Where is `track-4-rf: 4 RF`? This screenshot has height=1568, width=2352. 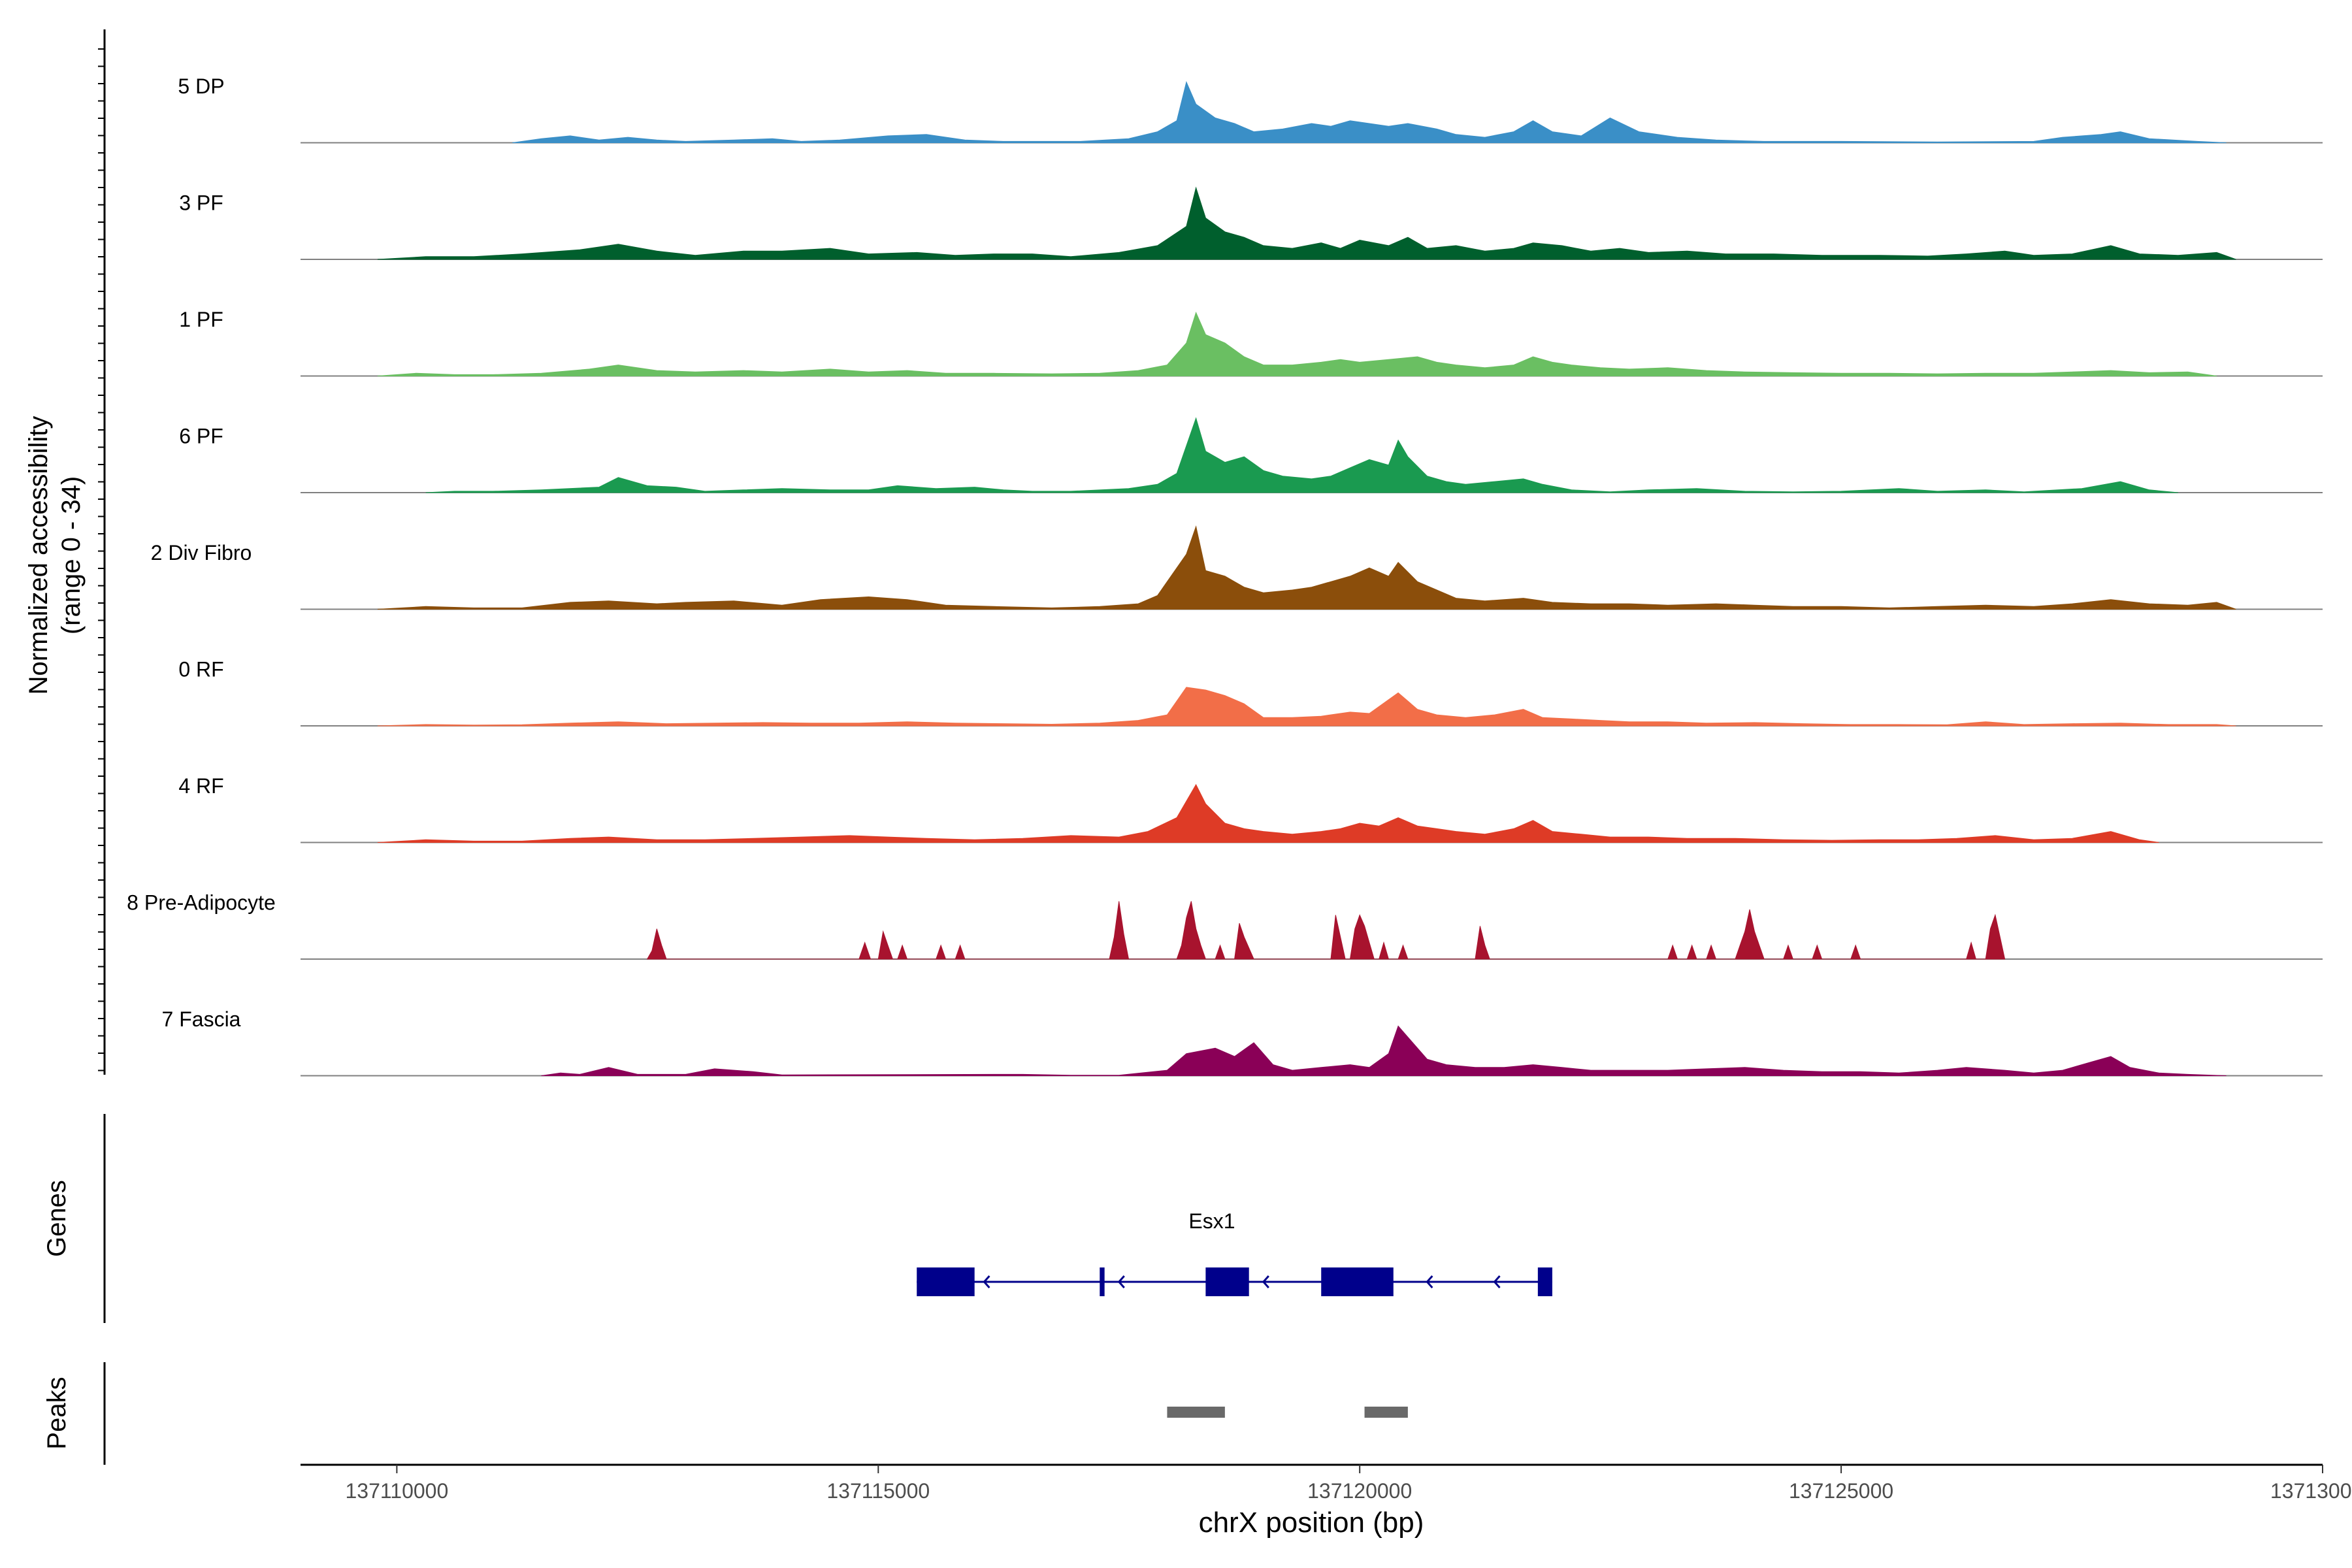
track-4-rf: 4 RF is located at coordinates (1250, 808).